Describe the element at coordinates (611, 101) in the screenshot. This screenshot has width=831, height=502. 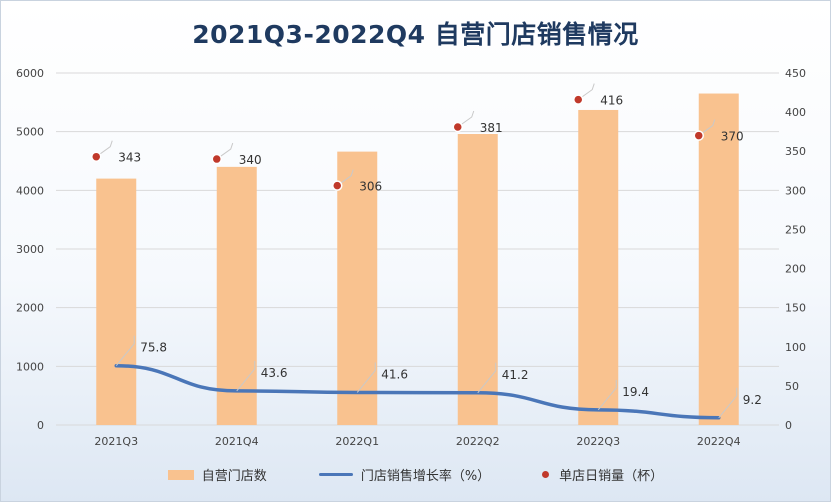
I see `data-label-daily-sales: 416` at that location.